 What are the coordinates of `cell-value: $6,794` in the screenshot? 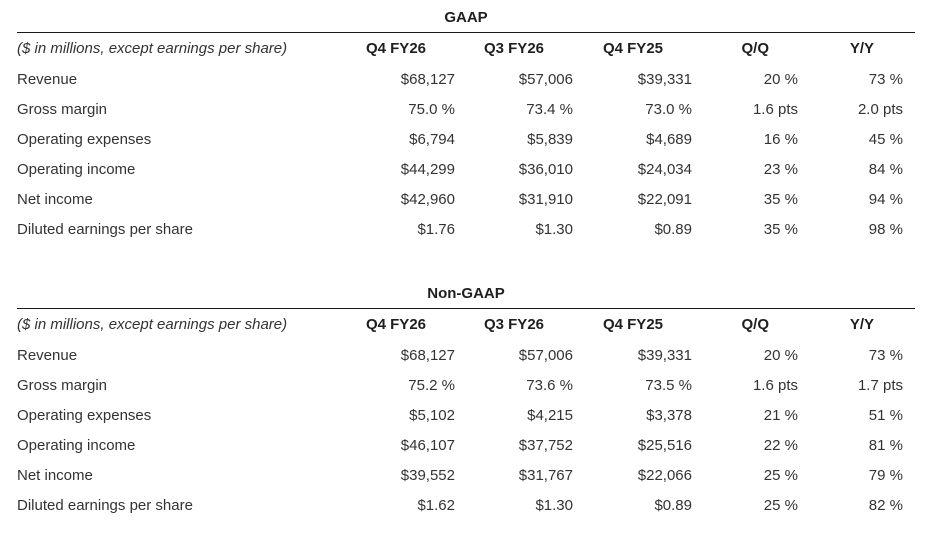 It's located at (432, 139).